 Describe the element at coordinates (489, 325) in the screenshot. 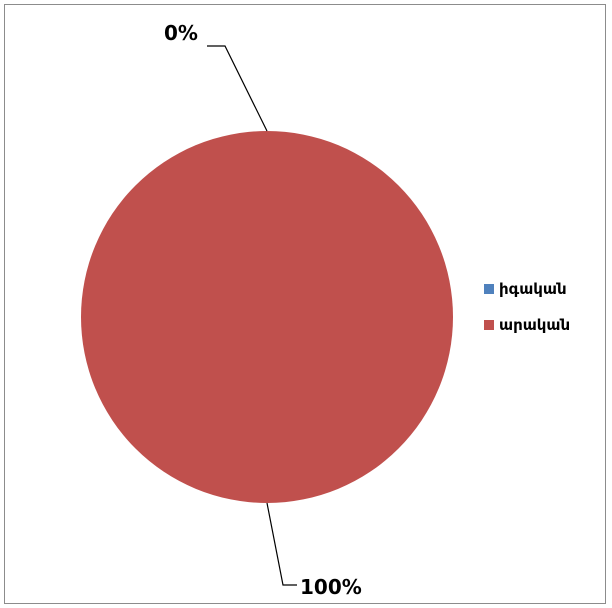

I see `legend-swatch-male` at that location.